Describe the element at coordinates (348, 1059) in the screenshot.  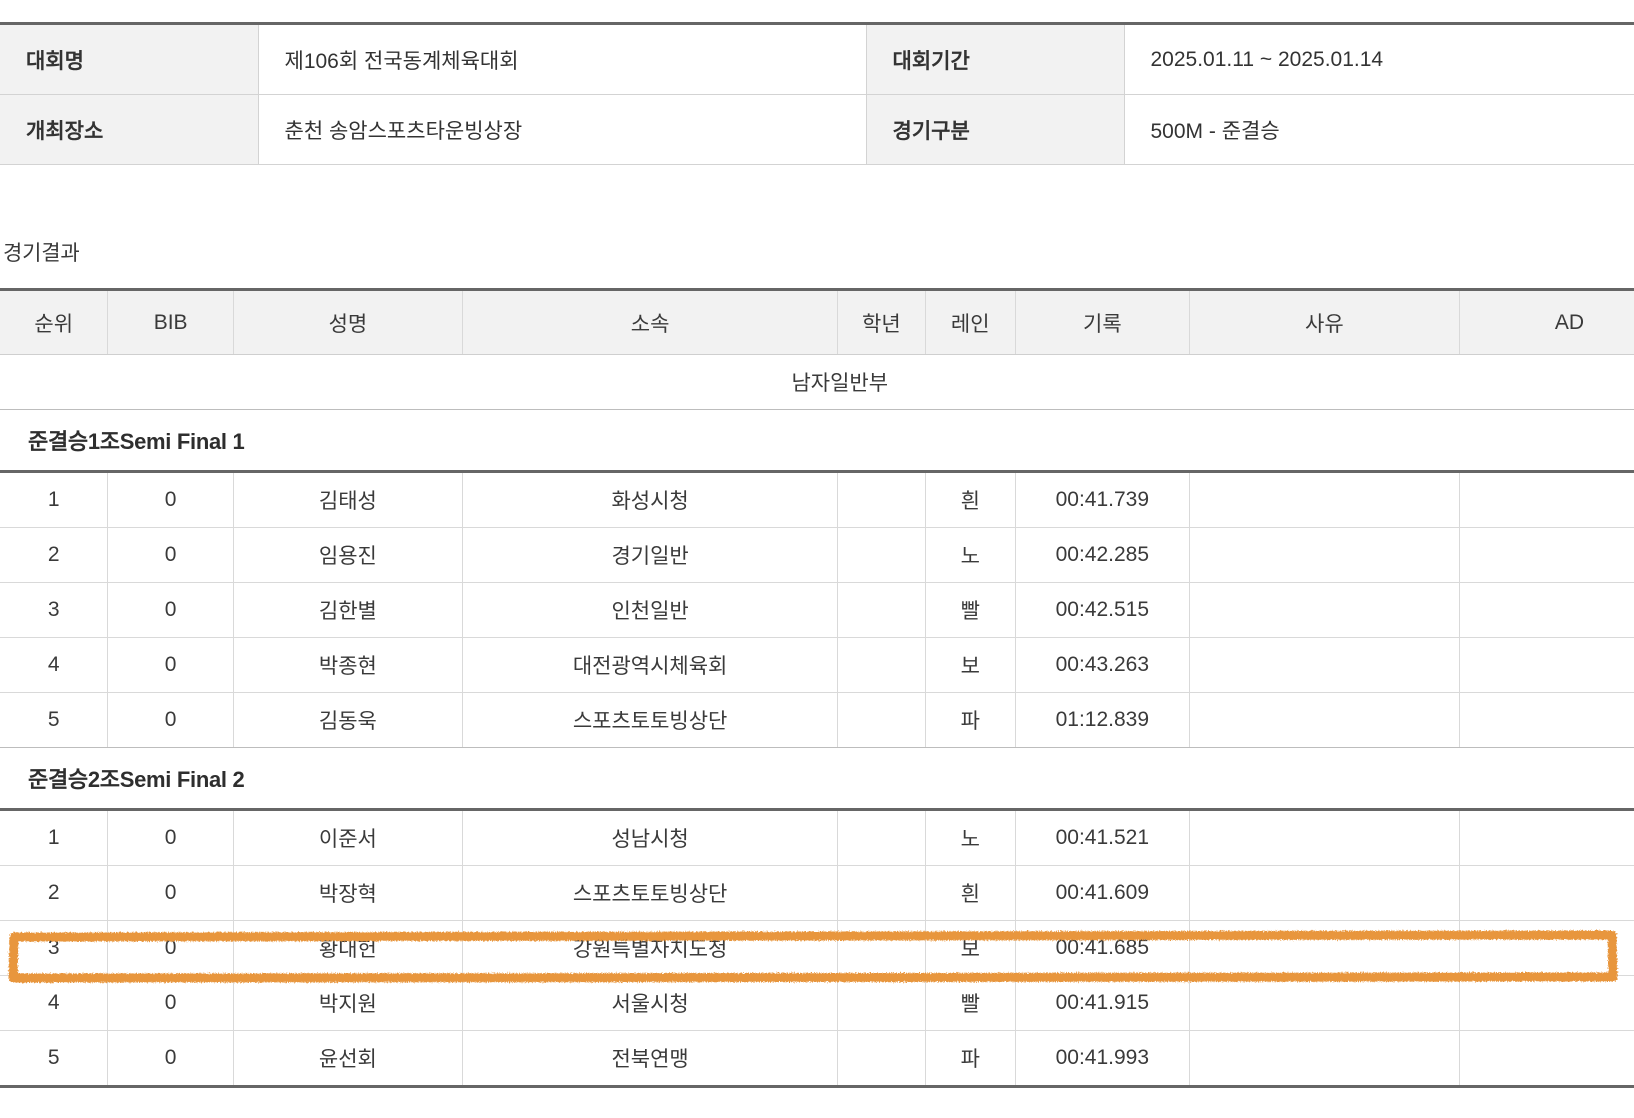
I see `cell-name: 윤선회` at that location.